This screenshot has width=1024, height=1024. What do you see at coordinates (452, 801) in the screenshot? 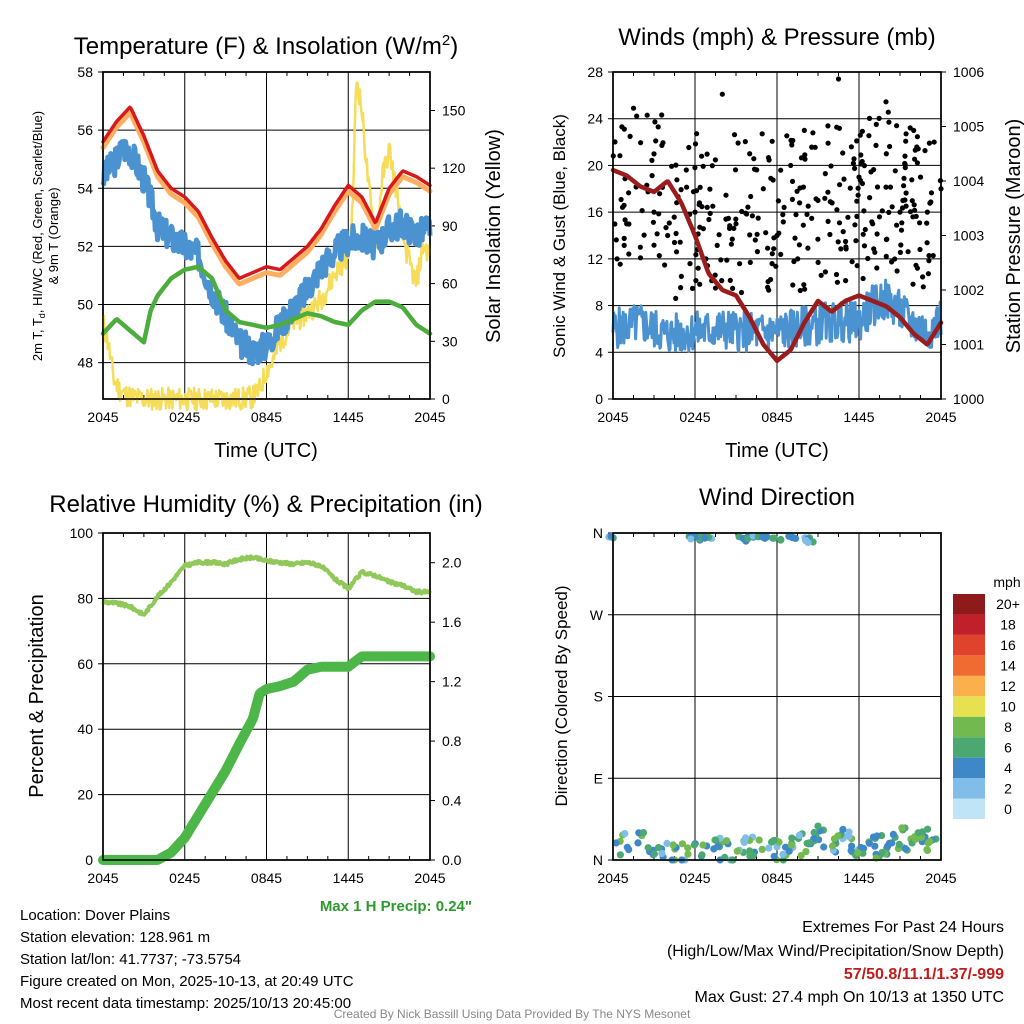
I see `y2-tick-label: 0.4` at bounding box center [452, 801].